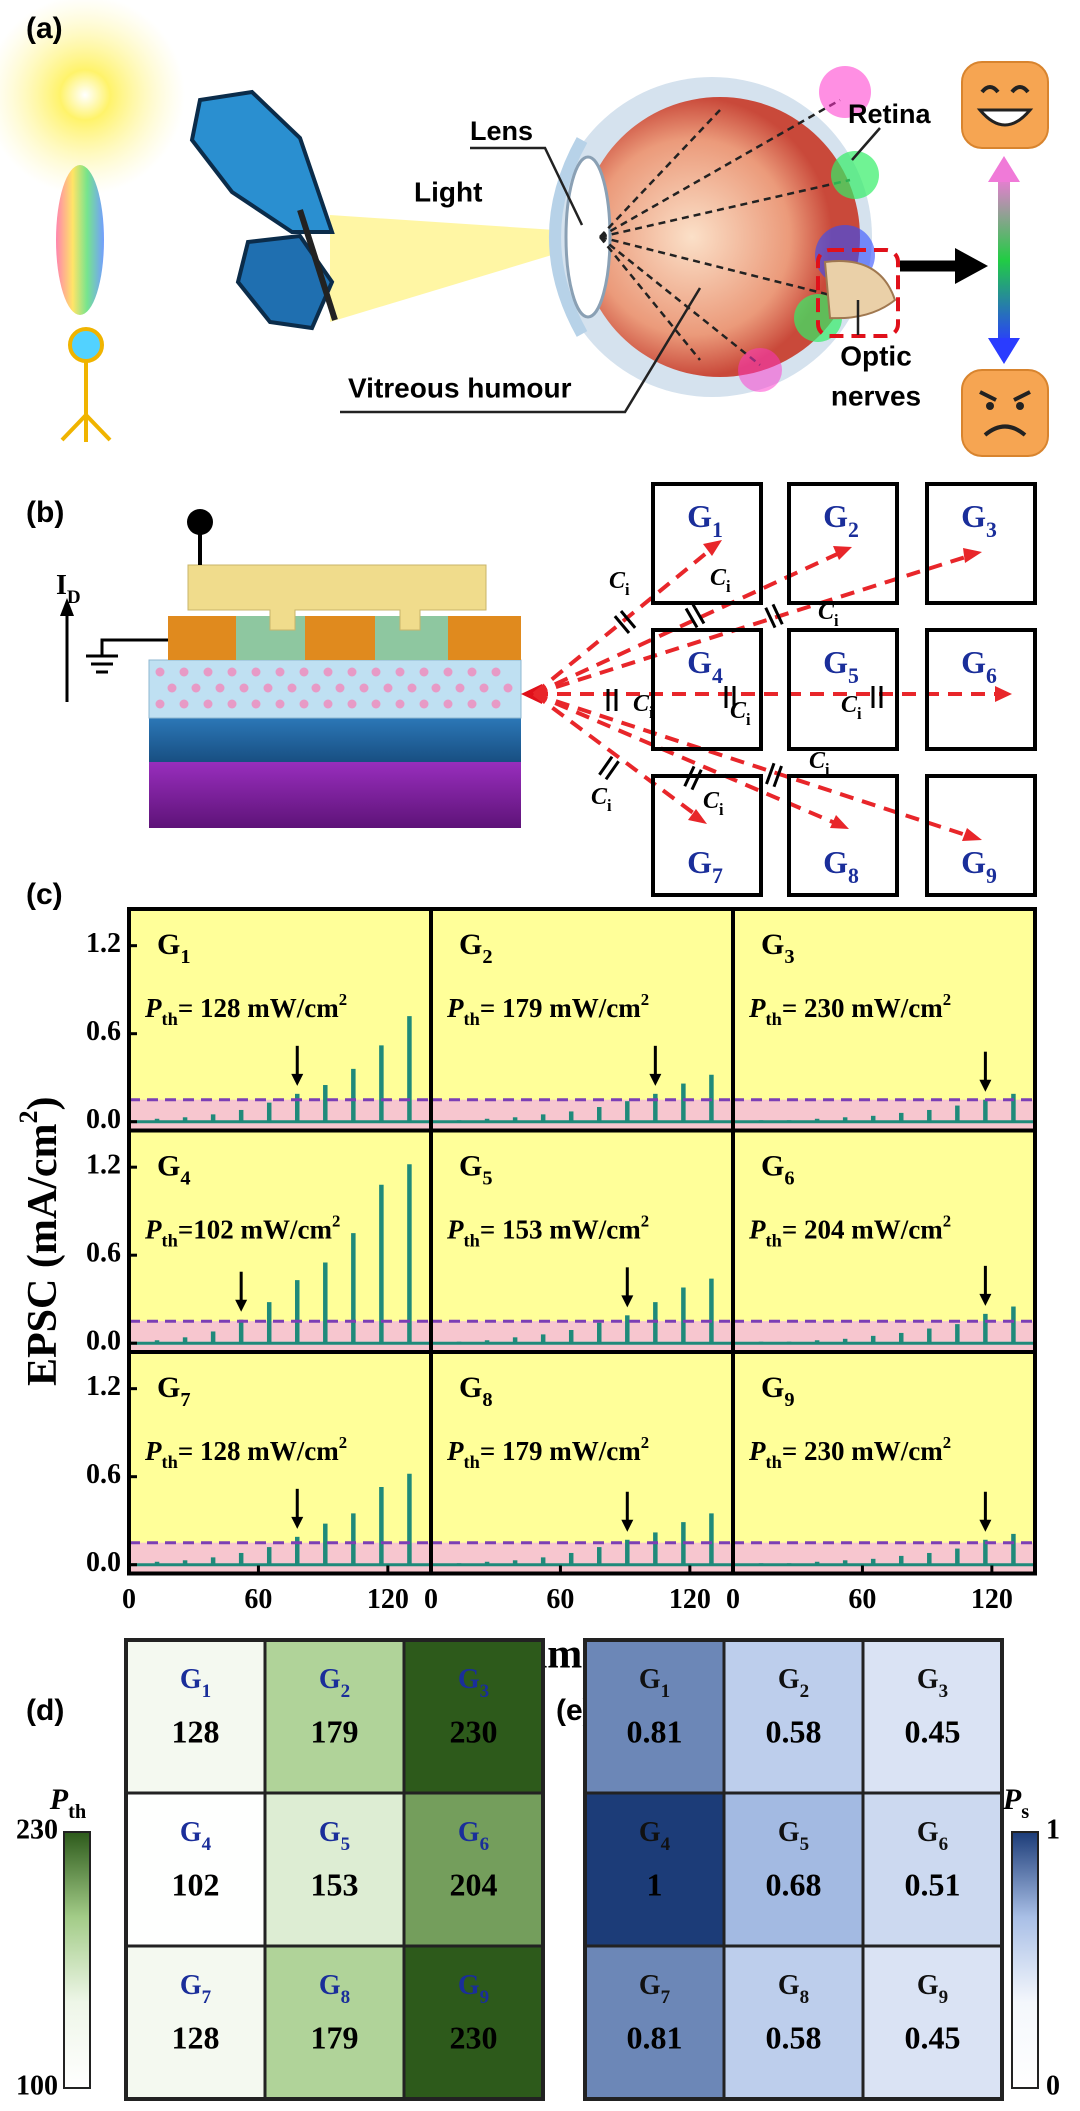 The width and height of the screenshot is (1080, 2111). I want to click on capacitor-label-part: C, so click(826, 612).